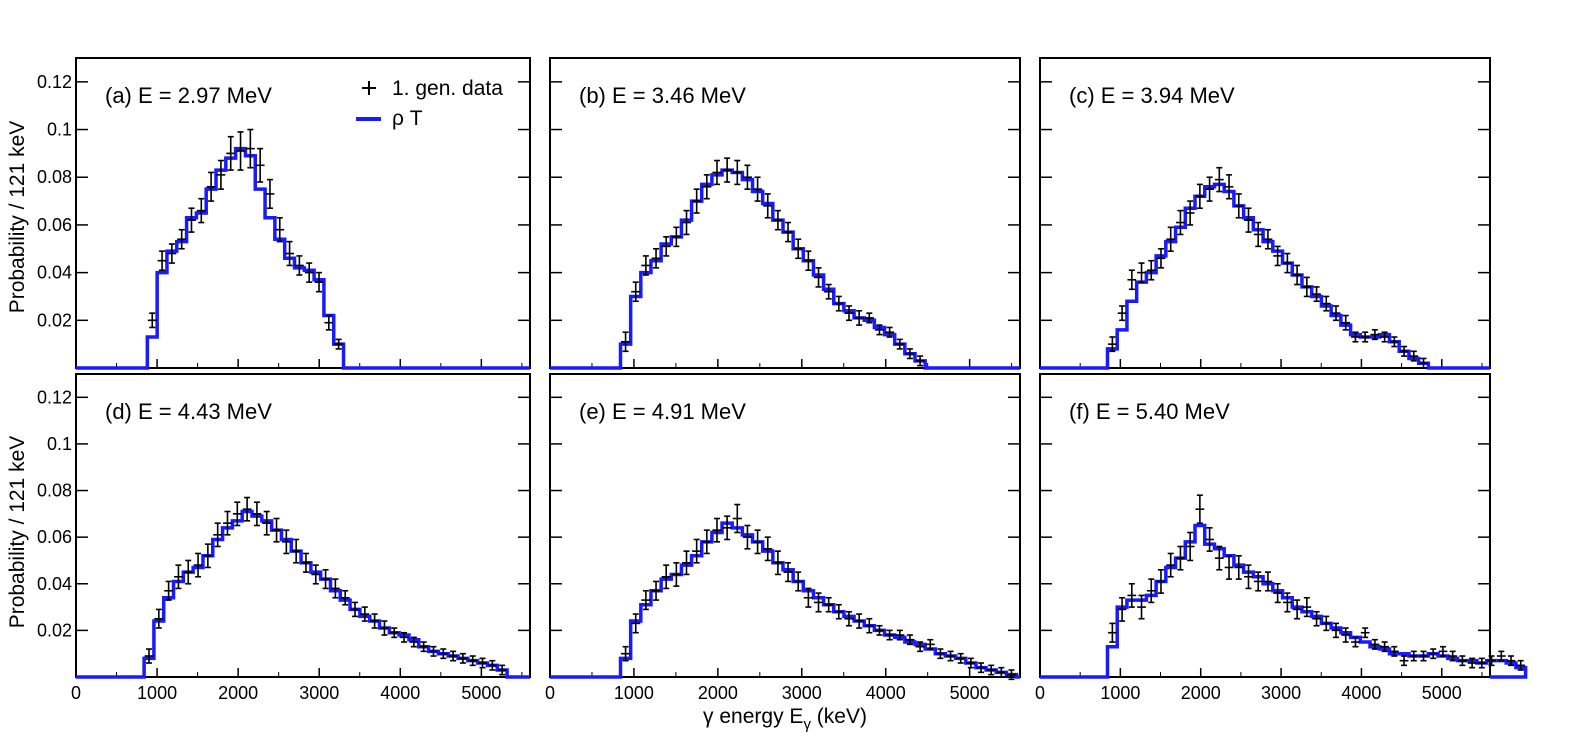  What do you see at coordinates (753, 716) in the screenshot?
I see `x-axis-label-prefix: γ energy E` at bounding box center [753, 716].